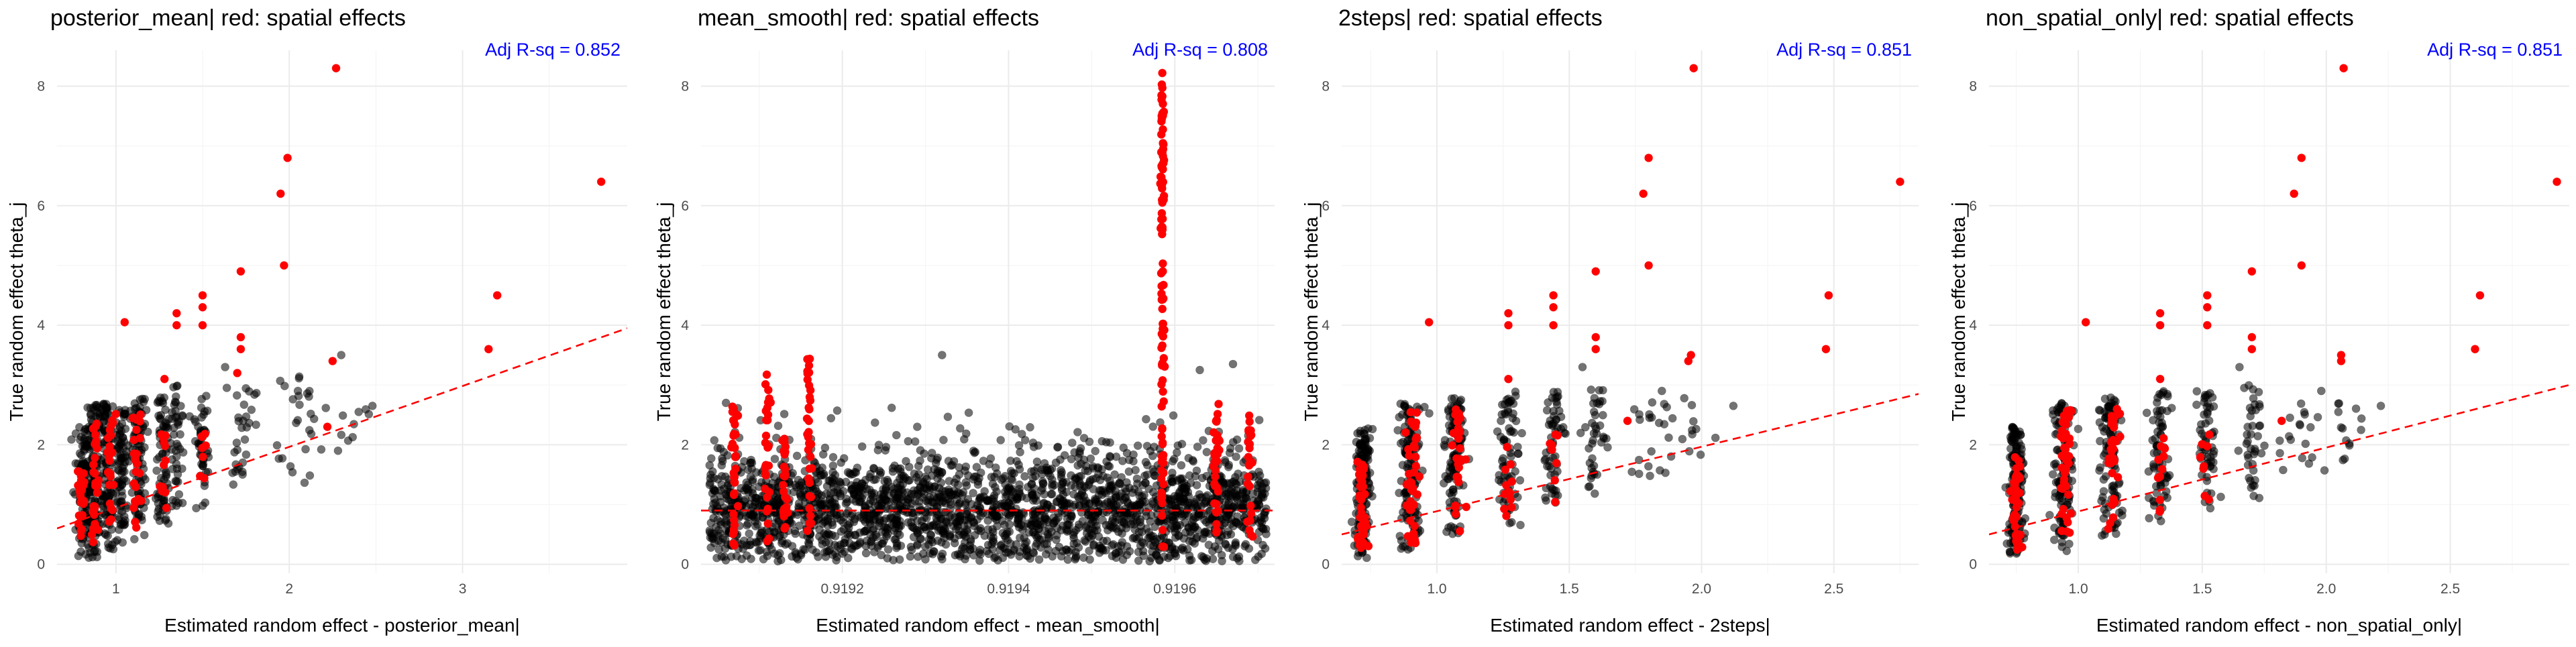 The image size is (2576, 647). I want to click on y-tick-label: 2, so click(41, 445).